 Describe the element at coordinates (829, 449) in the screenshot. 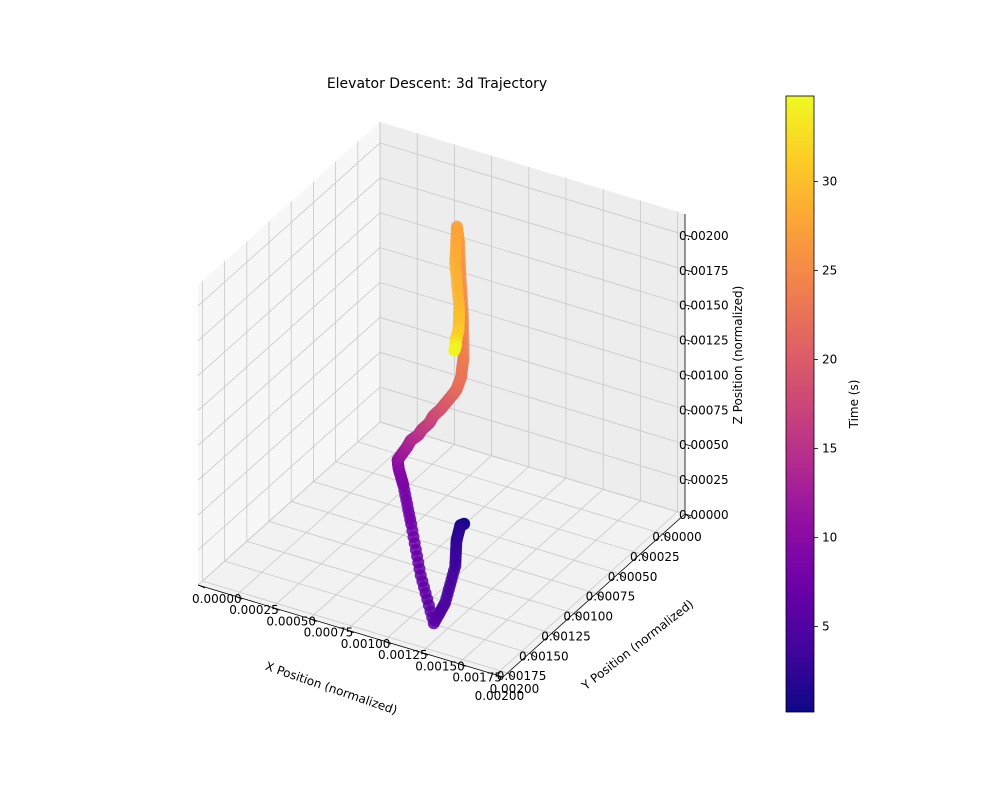

I see `colorbar-tick-label: 15` at that location.